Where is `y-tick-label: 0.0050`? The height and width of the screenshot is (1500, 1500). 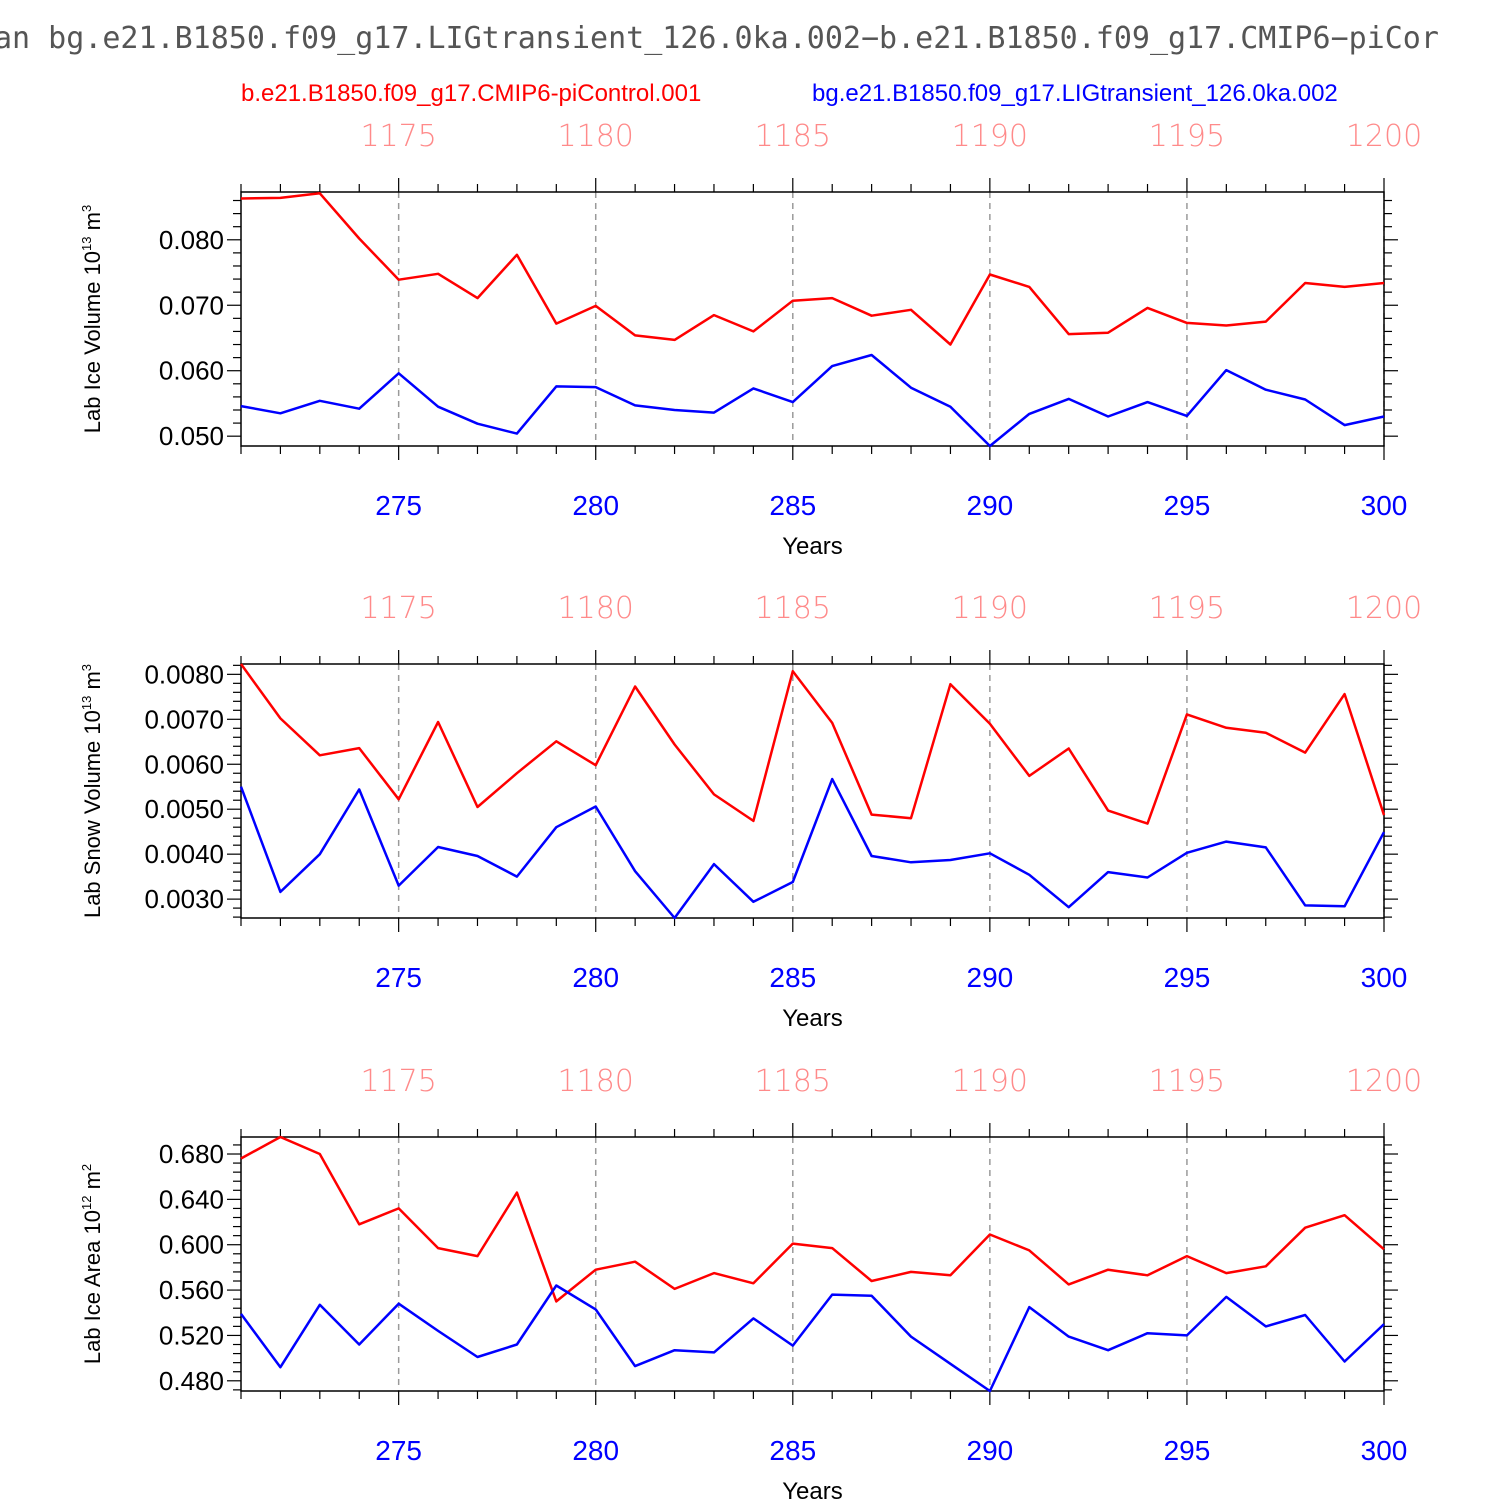 y-tick-label: 0.0050 is located at coordinates (184, 809).